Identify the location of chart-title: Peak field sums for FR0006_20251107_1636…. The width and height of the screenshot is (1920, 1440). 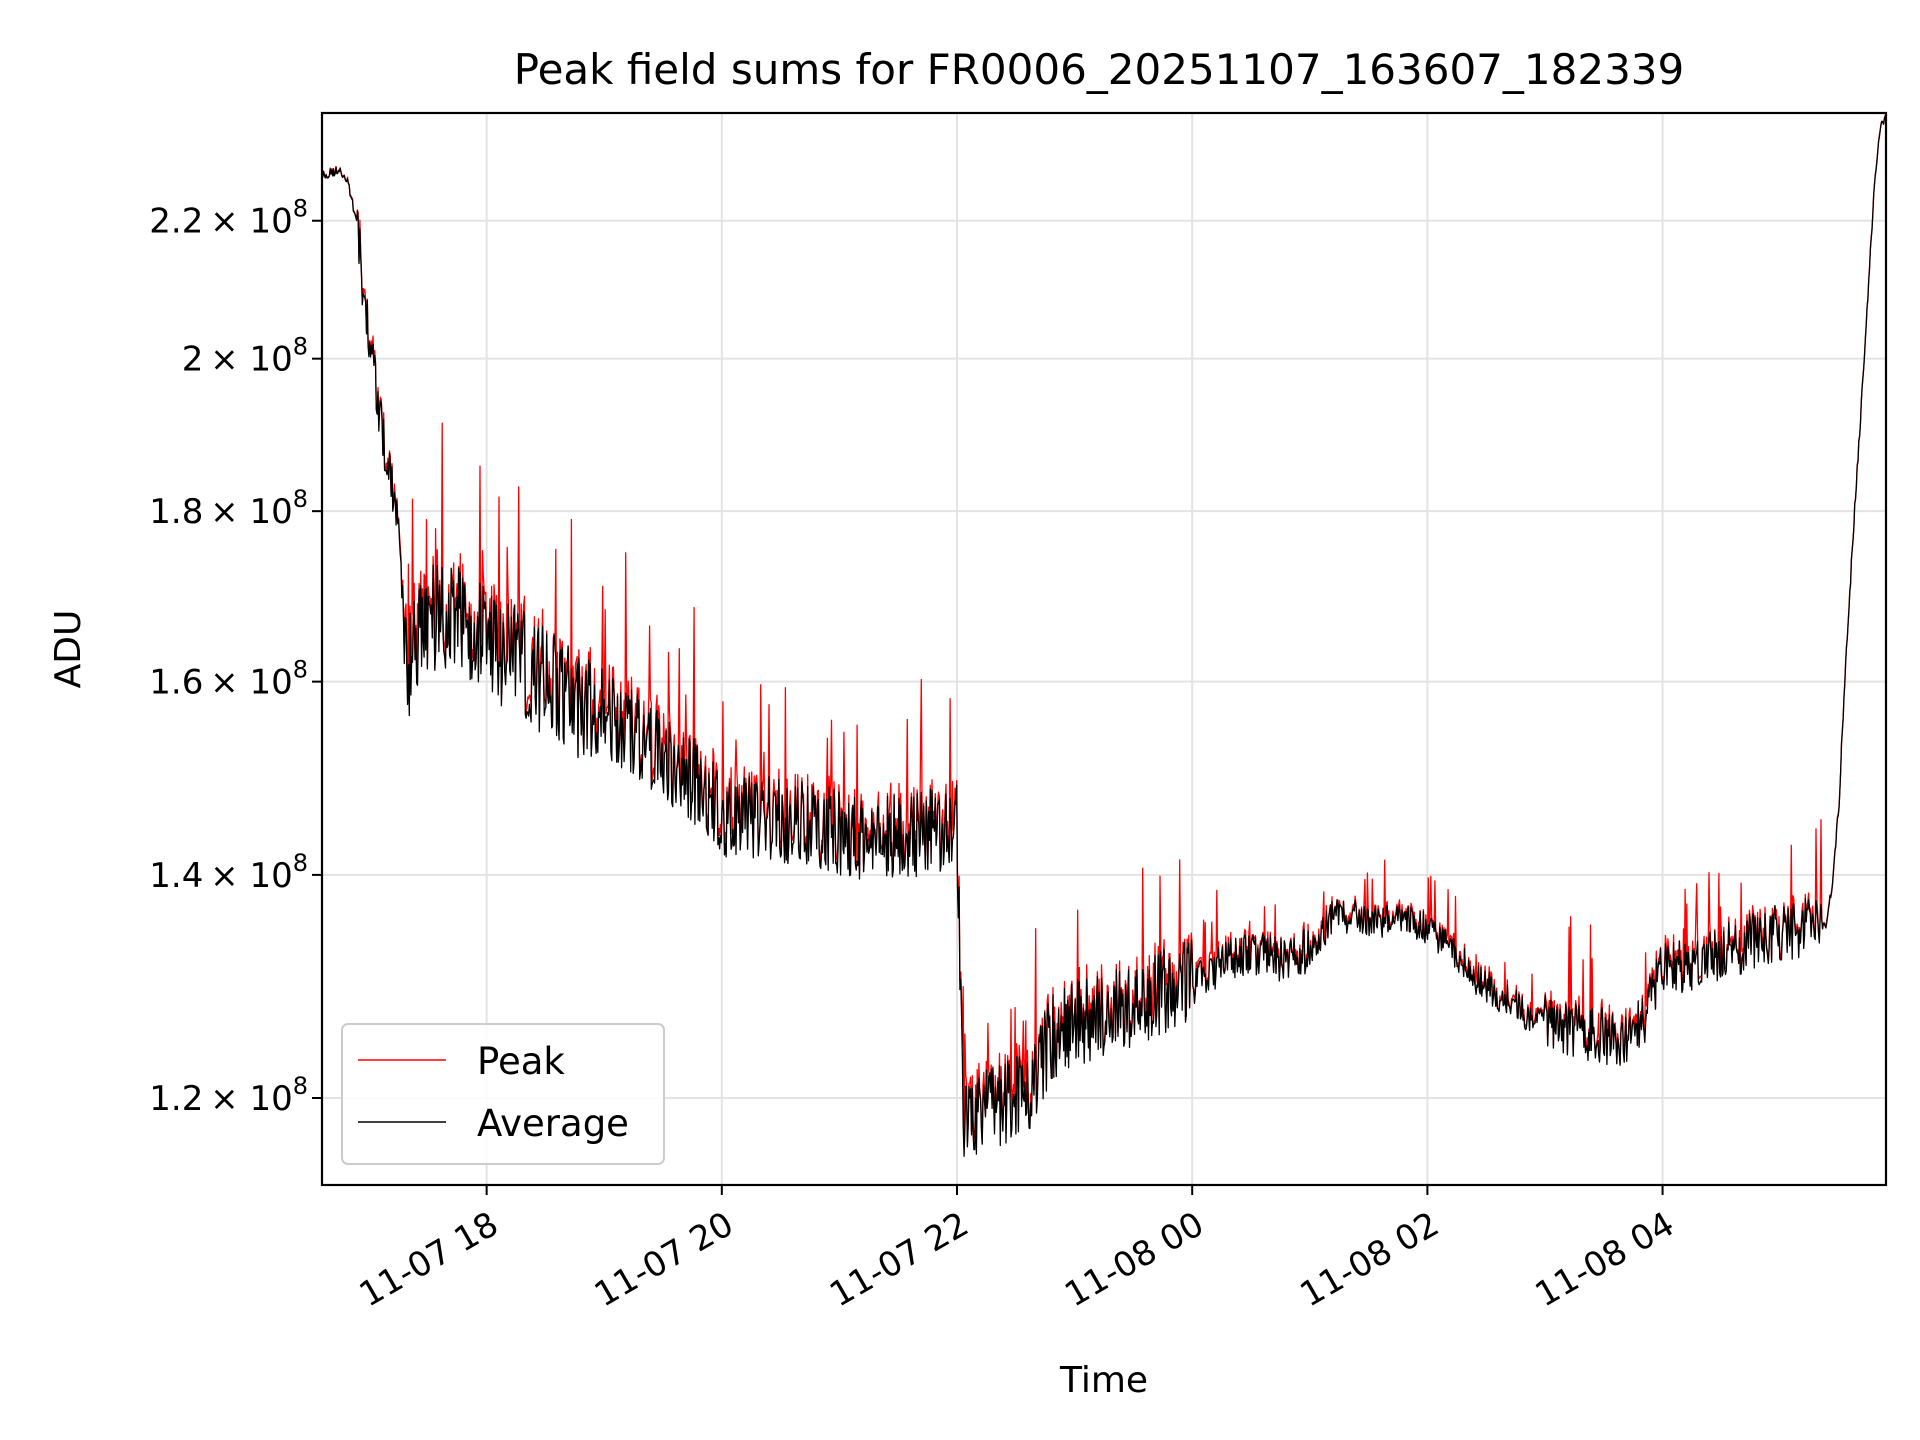
(1099, 69).